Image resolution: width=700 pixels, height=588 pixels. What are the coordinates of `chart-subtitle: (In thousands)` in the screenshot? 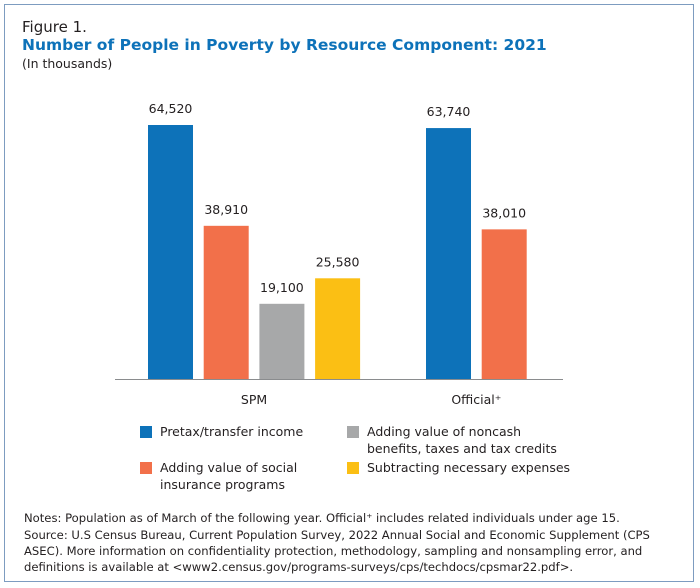 It's located at (67, 63).